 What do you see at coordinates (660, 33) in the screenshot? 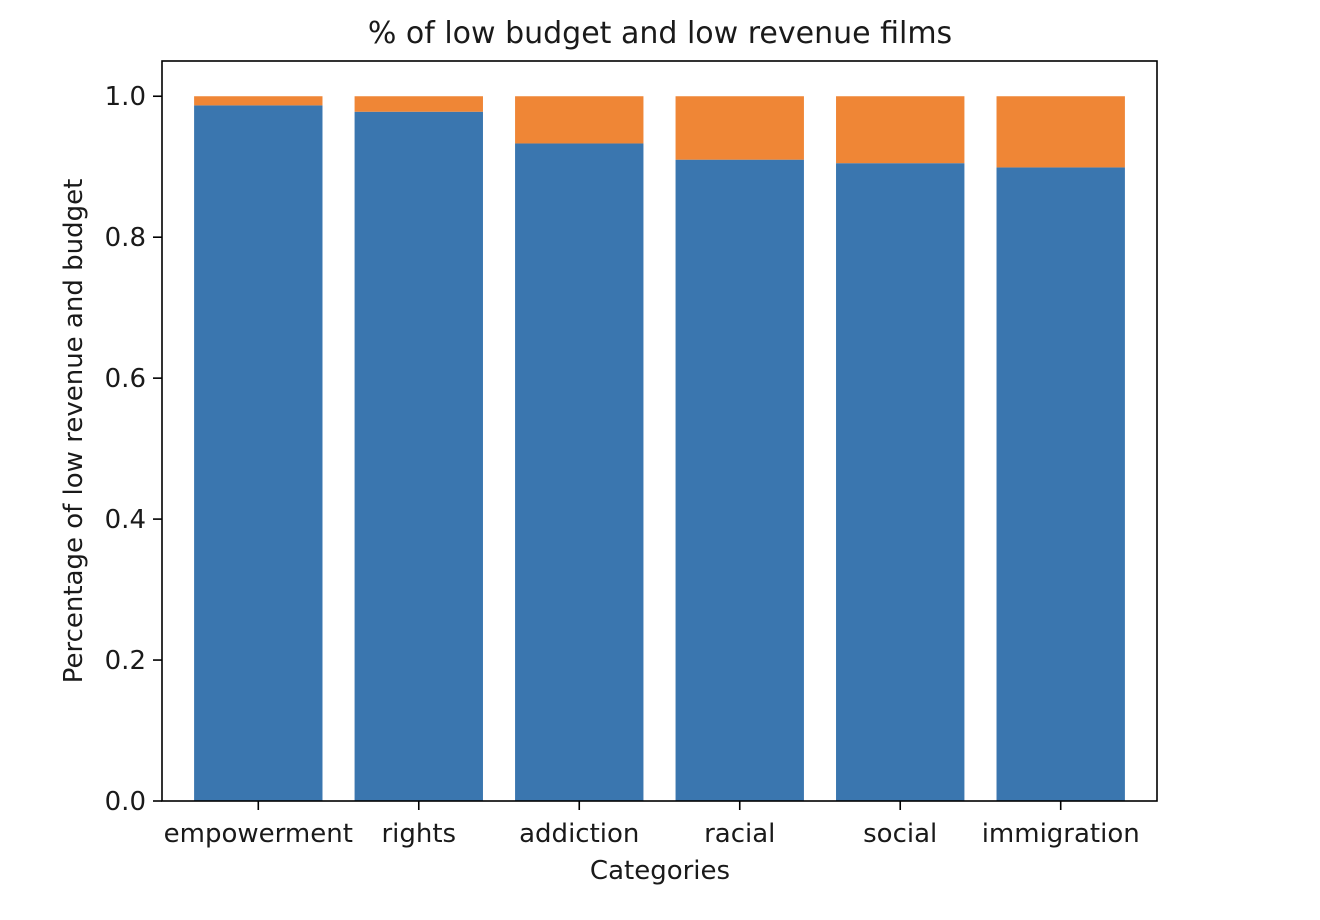
I see `chart-title: % of low budget and low revenue films` at bounding box center [660, 33].